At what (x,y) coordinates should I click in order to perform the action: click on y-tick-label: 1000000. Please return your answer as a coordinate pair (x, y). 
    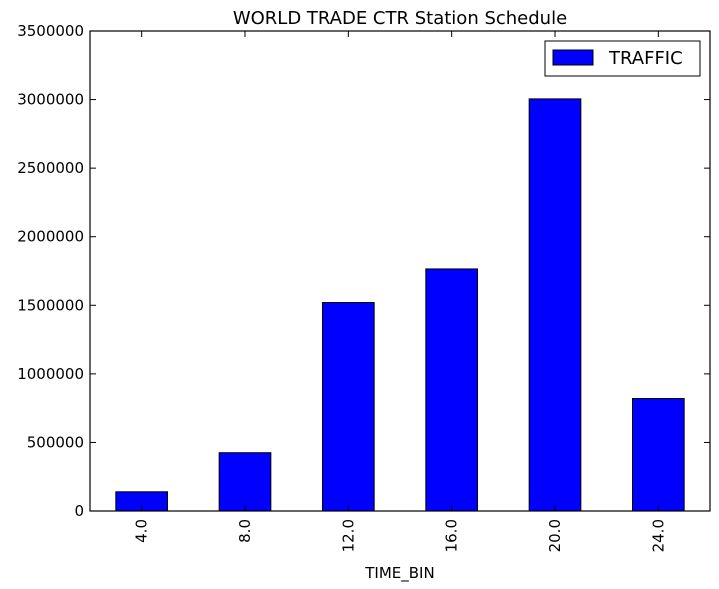
    Looking at the image, I should click on (50, 374).